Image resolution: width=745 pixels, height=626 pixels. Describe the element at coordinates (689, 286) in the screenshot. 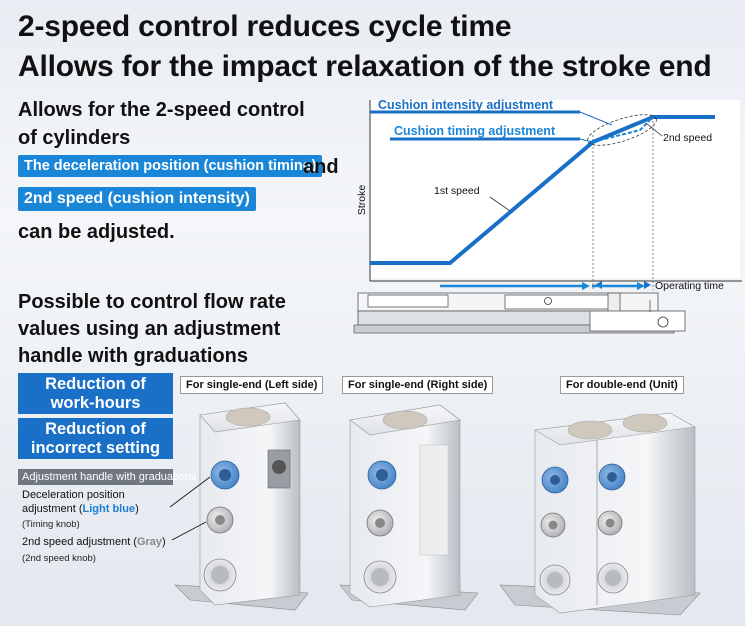

I see `x-axis-label: Operating time` at that location.